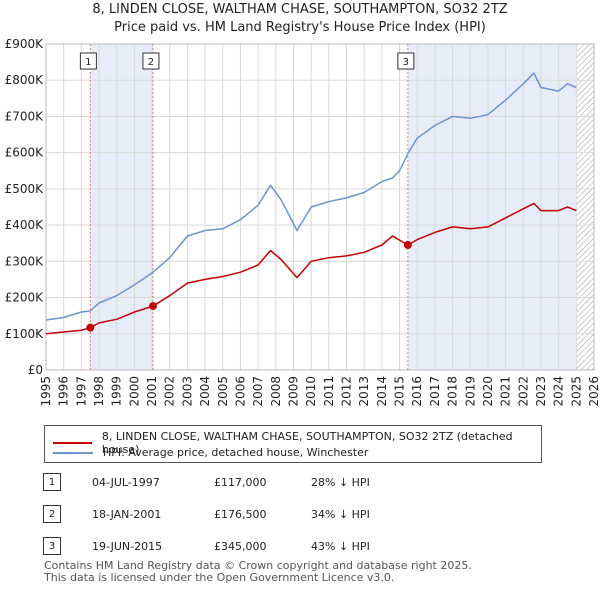 This screenshot has width=600, height=590. I want to click on x-tick-label: 2007, so click(258, 391).